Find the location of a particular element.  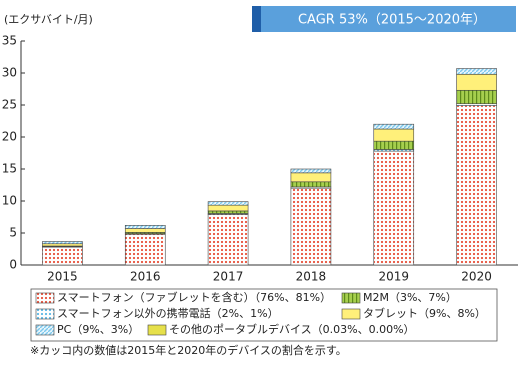

legend-label: PC（9%、3%） is located at coordinates (98, 329).